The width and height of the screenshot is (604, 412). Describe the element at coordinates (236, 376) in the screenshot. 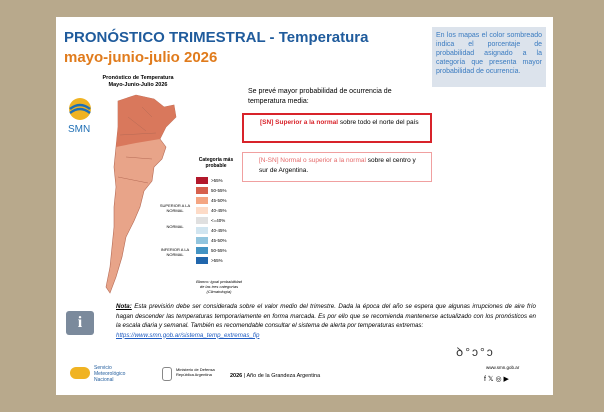

I see `footer-year-label: 2026` at that location.